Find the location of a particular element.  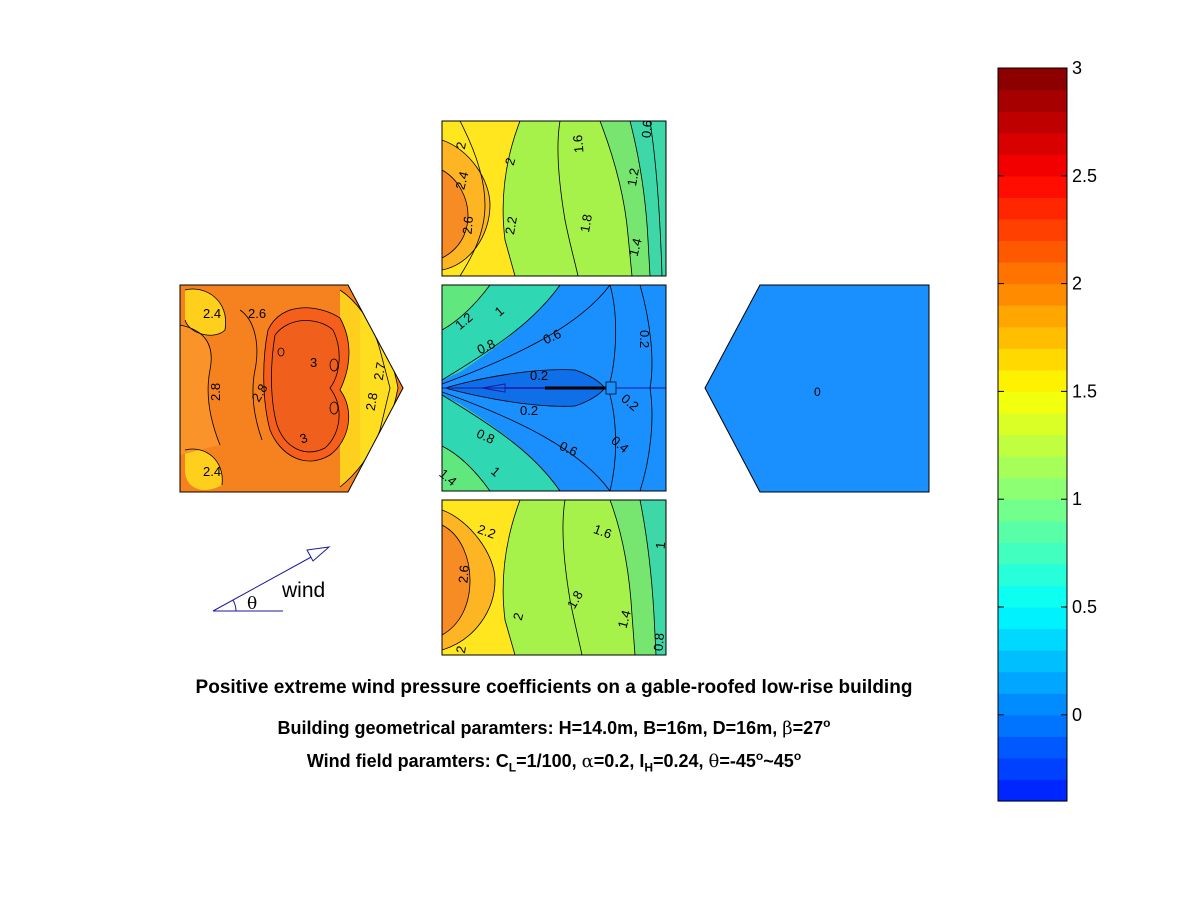

colorbar-tick-label: 1 is located at coordinates (1077, 499).